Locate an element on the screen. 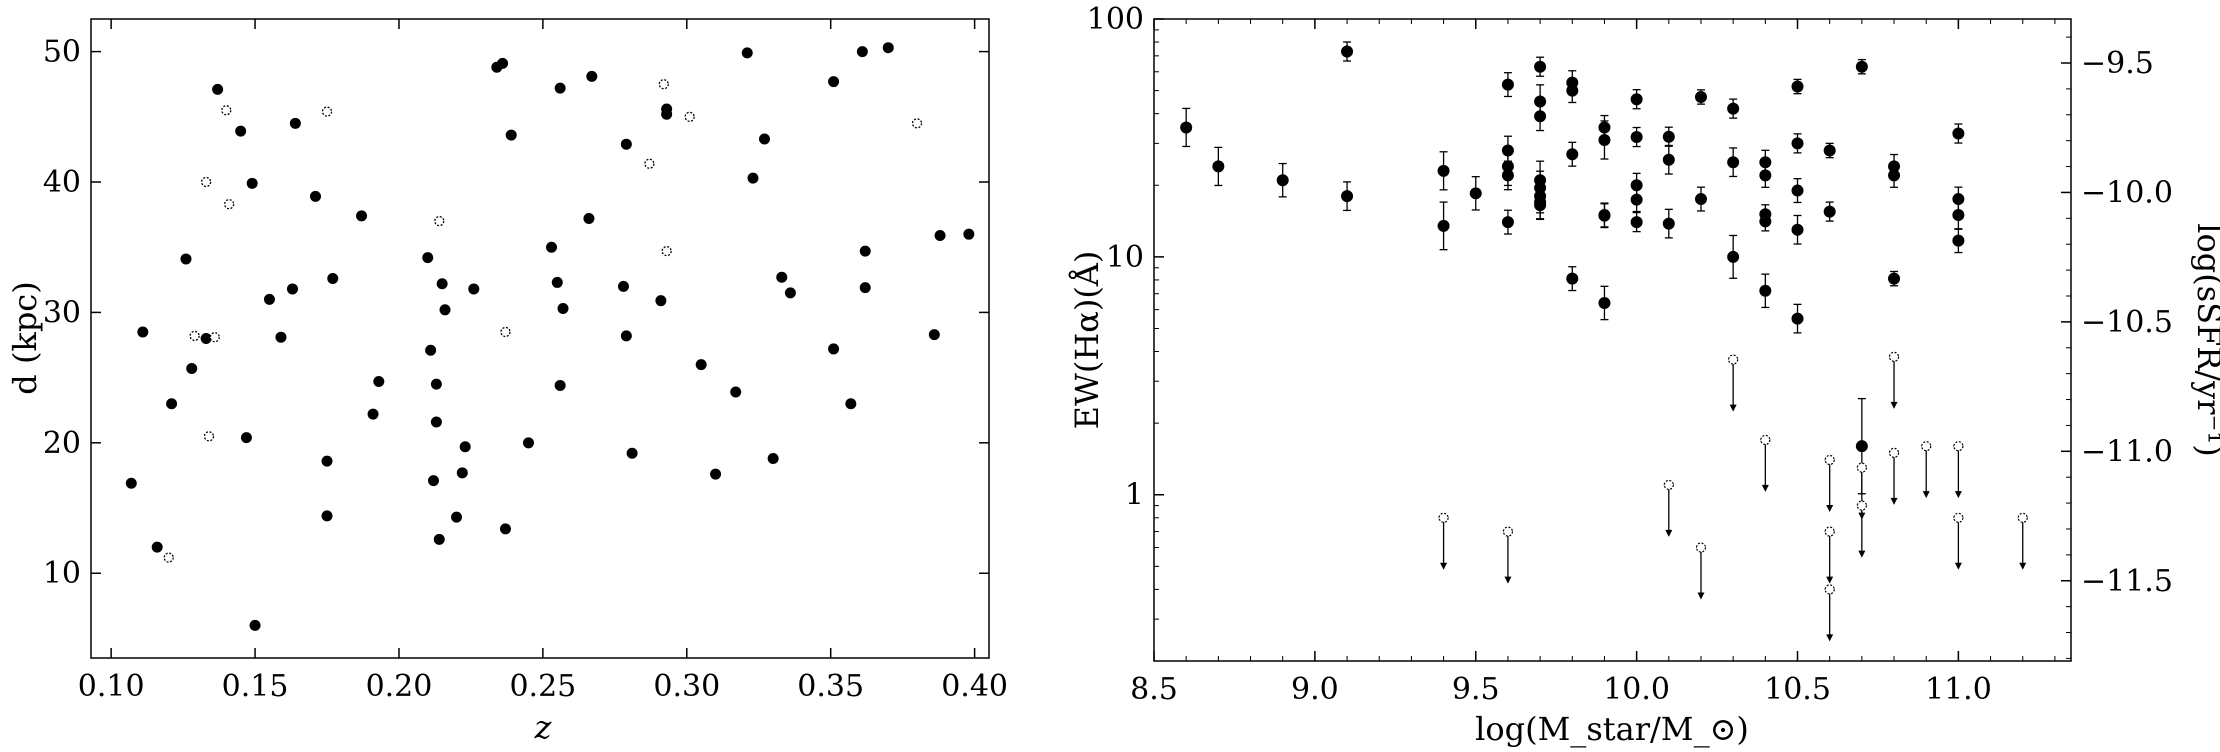  right-y2-tick-label: −11.5 is located at coordinates (2127, 581).